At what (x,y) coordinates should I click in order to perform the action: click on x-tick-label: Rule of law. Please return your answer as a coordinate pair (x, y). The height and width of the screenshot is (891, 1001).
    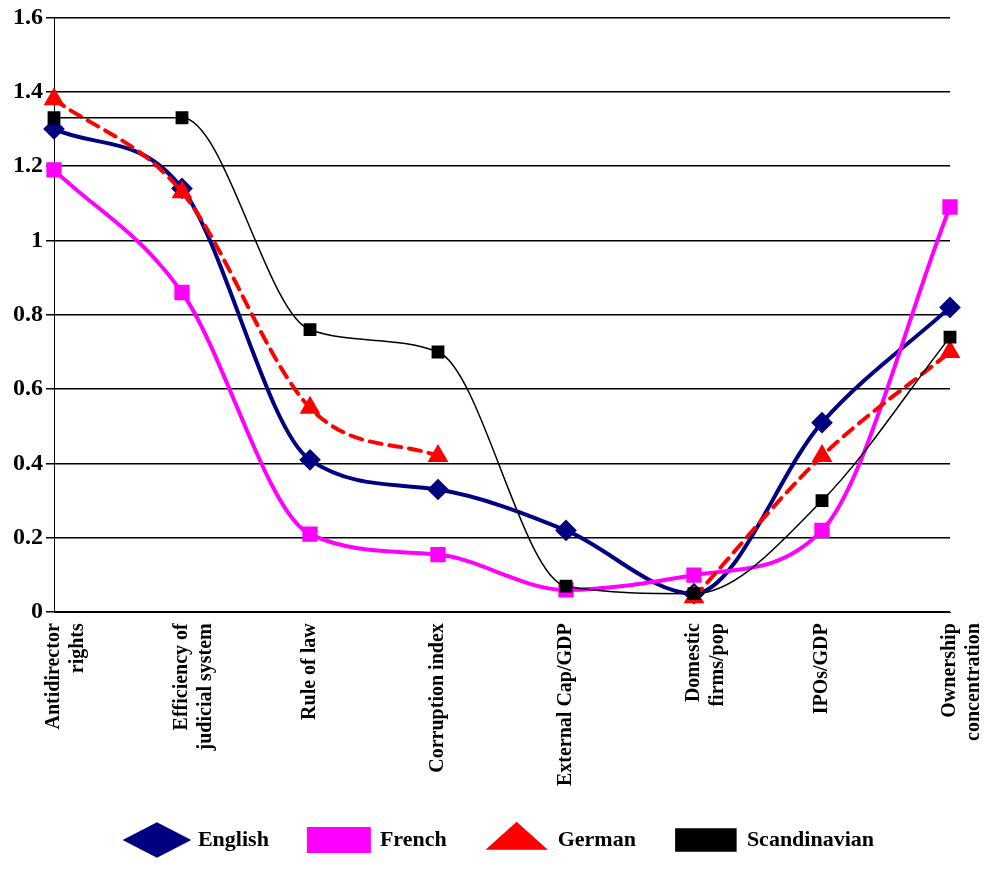
    Looking at the image, I should click on (308, 671).